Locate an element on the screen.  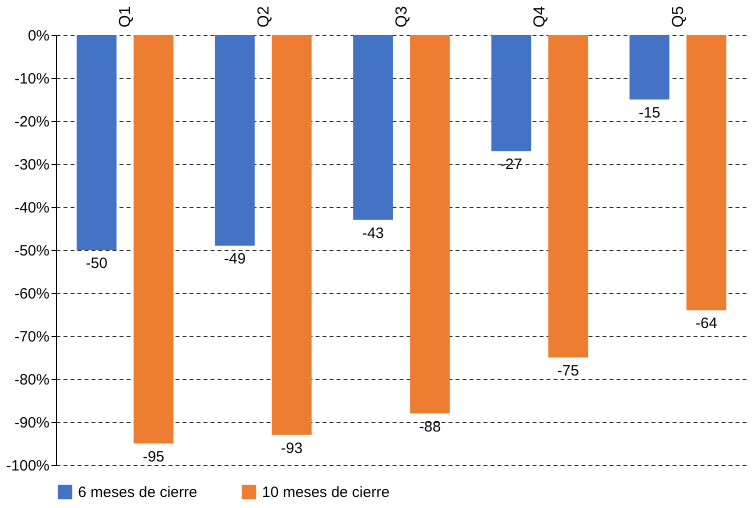
data-label: -75 is located at coordinates (568, 371).